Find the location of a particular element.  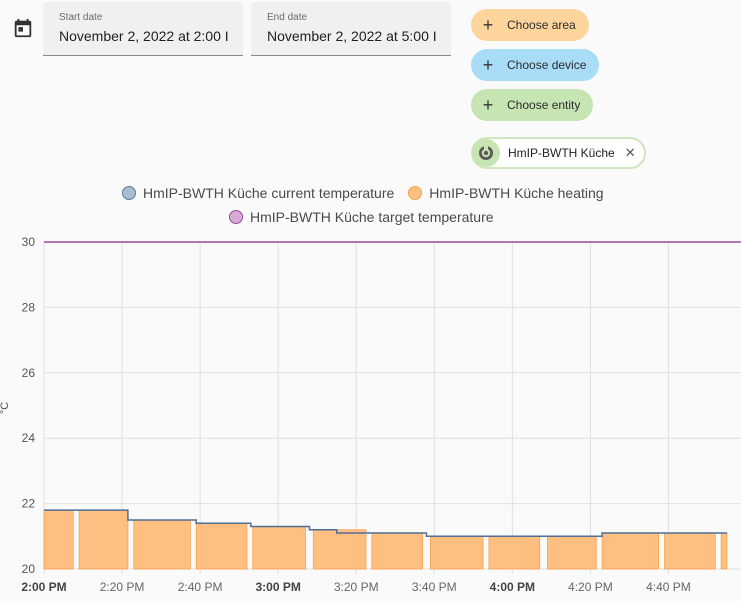

x-tick-label: 4:40 PM is located at coordinates (668, 587).